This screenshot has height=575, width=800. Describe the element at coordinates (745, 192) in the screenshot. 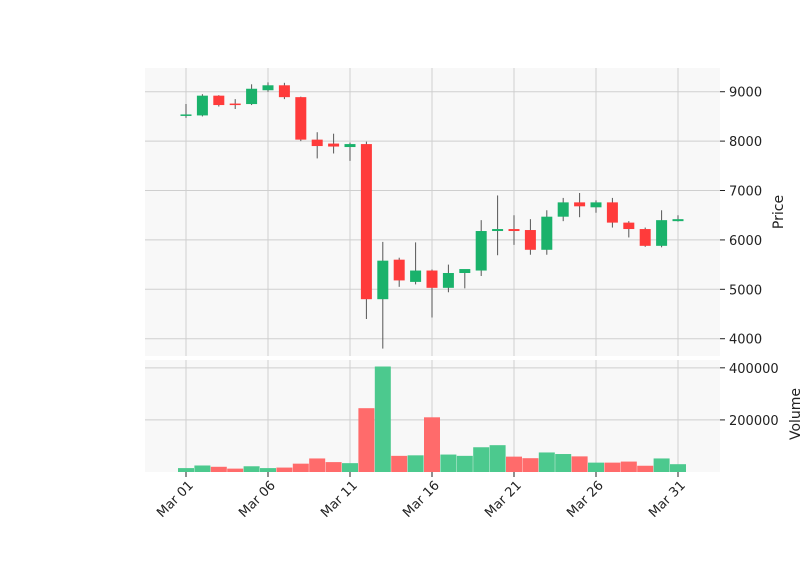

I see `price-tick-label: 7000` at that location.